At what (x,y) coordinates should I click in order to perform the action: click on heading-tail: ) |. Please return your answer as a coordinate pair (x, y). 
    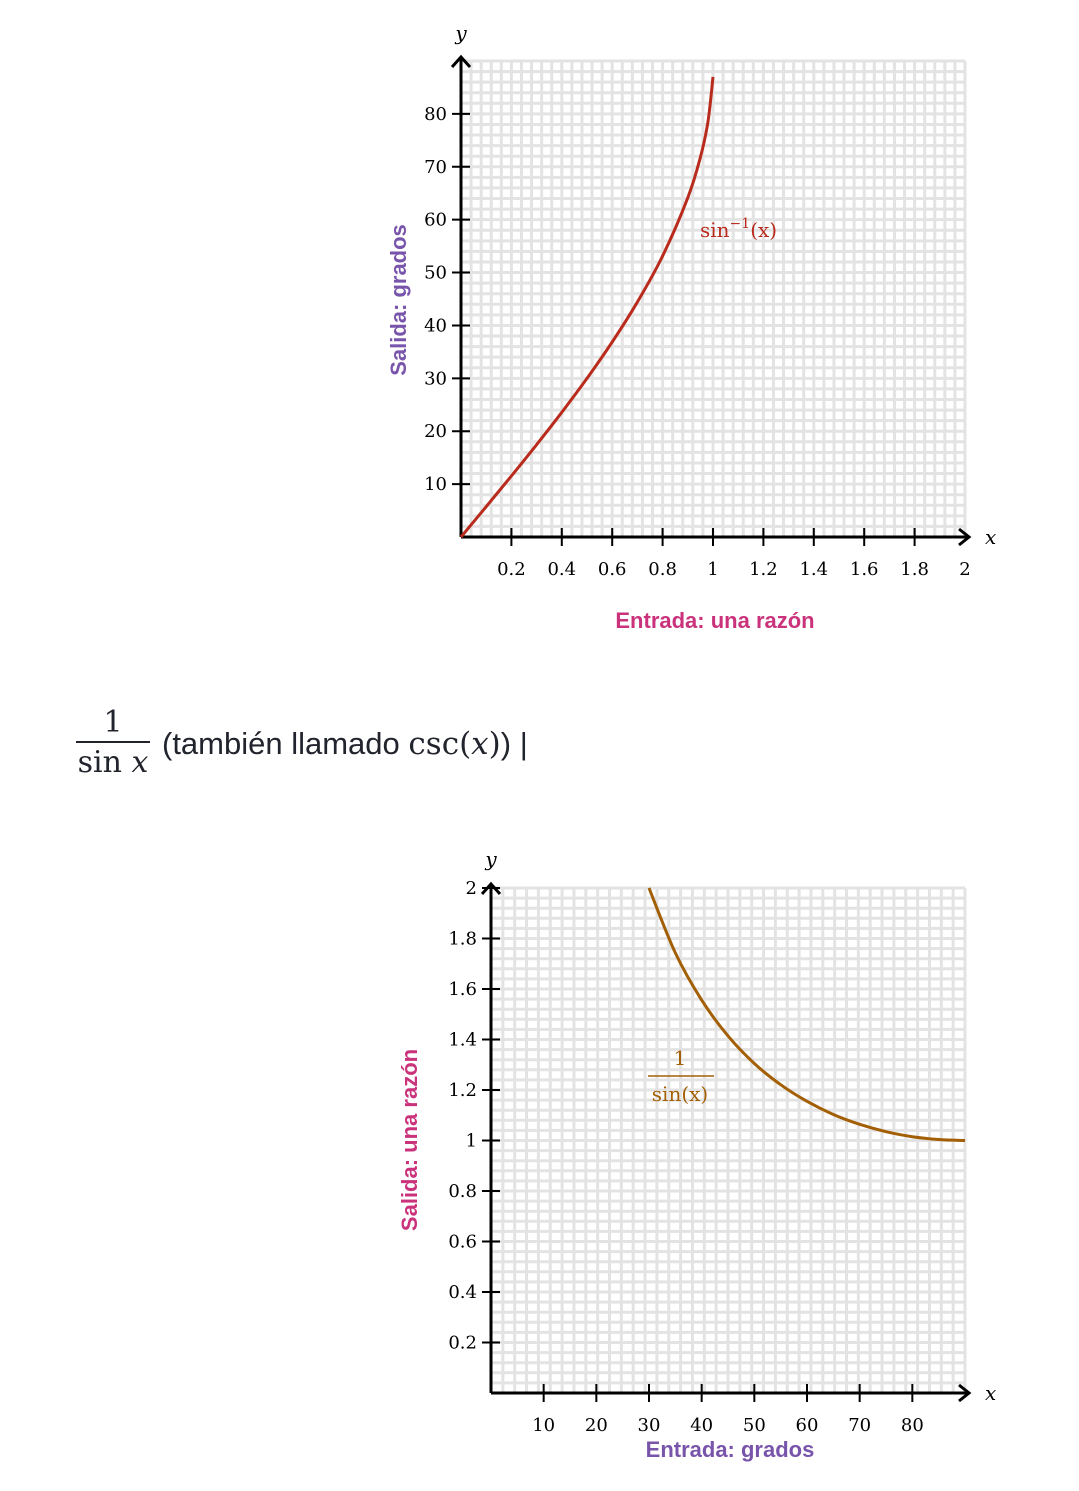
    Looking at the image, I should click on (514, 743).